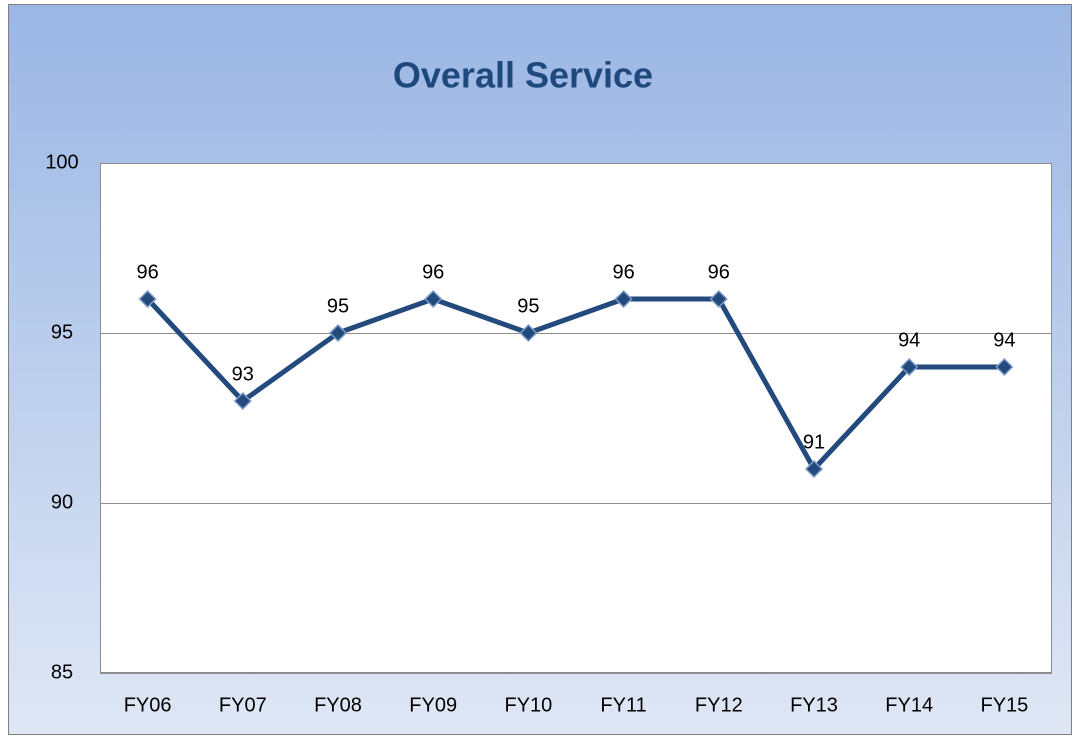 Image resolution: width=1074 pixels, height=736 pixels. Describe the element at coordinates (62, 672) in the screenshot. I see `y-tick-label: 85` at that location.